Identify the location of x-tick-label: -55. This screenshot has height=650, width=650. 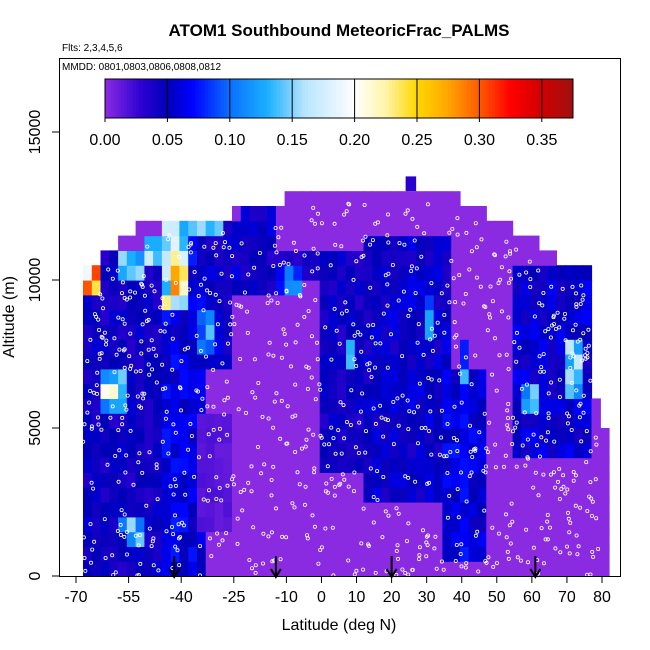
(128, 597).